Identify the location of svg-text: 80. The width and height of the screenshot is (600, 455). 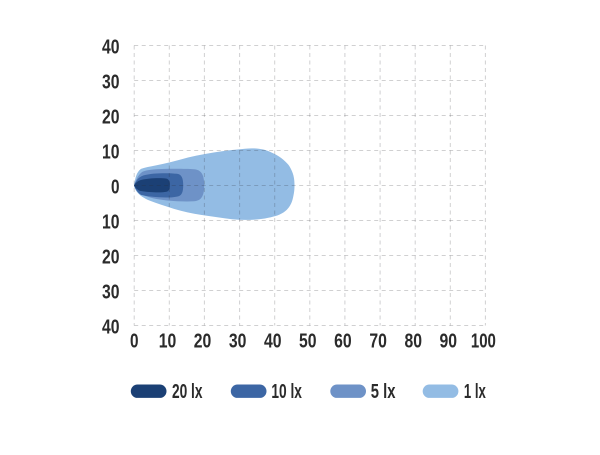
(413, 342).